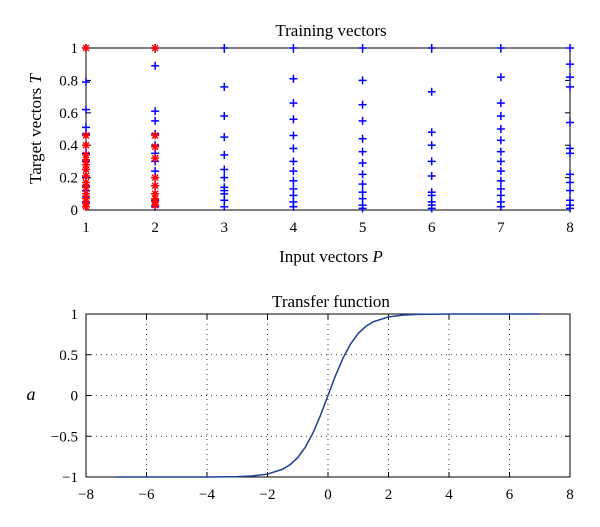 This screenshot has height=527, width=600. I want to click on y-axis-label: Target vectors T, so click(35, 128).